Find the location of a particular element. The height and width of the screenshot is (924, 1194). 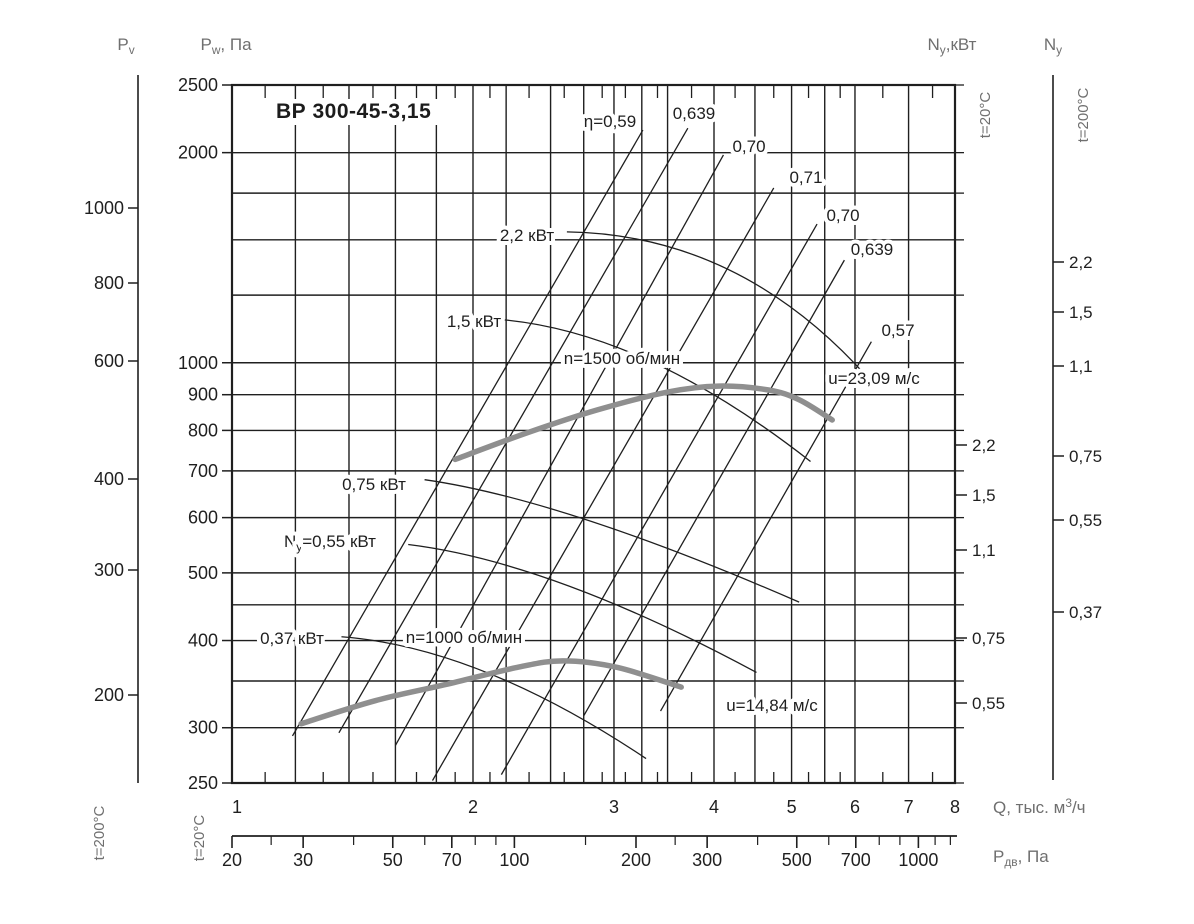

q-tick-label: 8 is located at coordinates (955, 807).